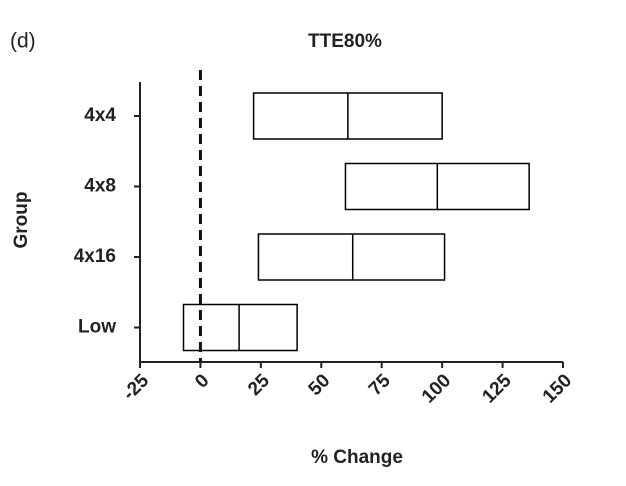 The image size is (626, 486). I want to click on x-tick-label: 75, so click(380, 385).